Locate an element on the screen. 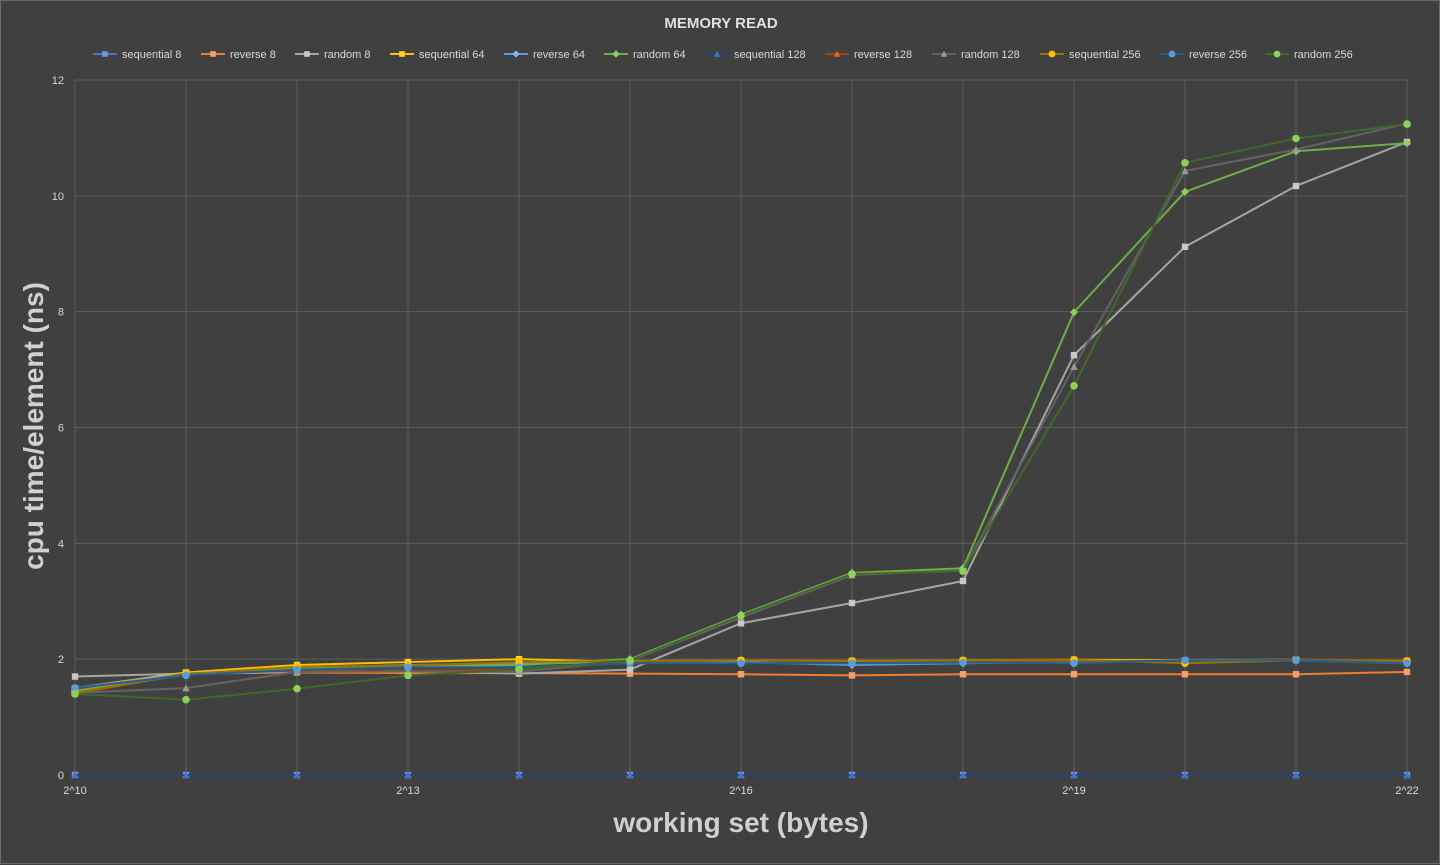  legend-label: sequential 64 is located at coordinates (451, 55).